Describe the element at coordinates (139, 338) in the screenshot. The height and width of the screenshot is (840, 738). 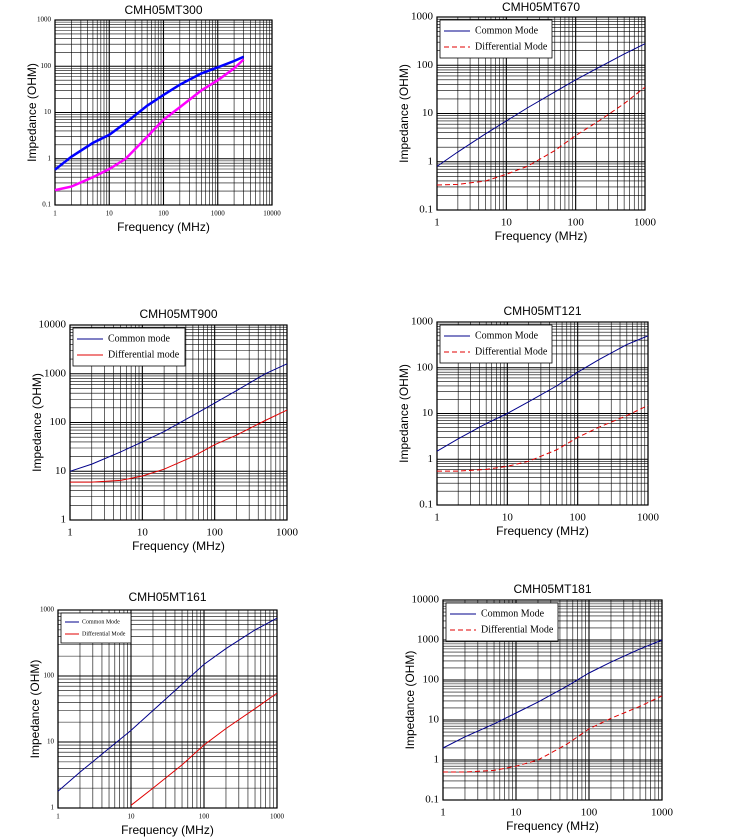
I see `legend-label: Common mode` at that location.